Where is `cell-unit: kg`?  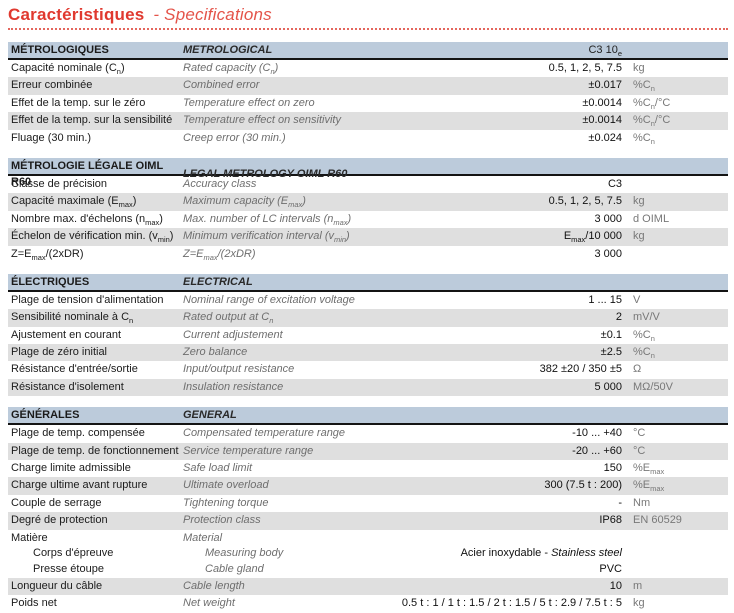 cell-unit: kg is located at coordinates (639, 603).